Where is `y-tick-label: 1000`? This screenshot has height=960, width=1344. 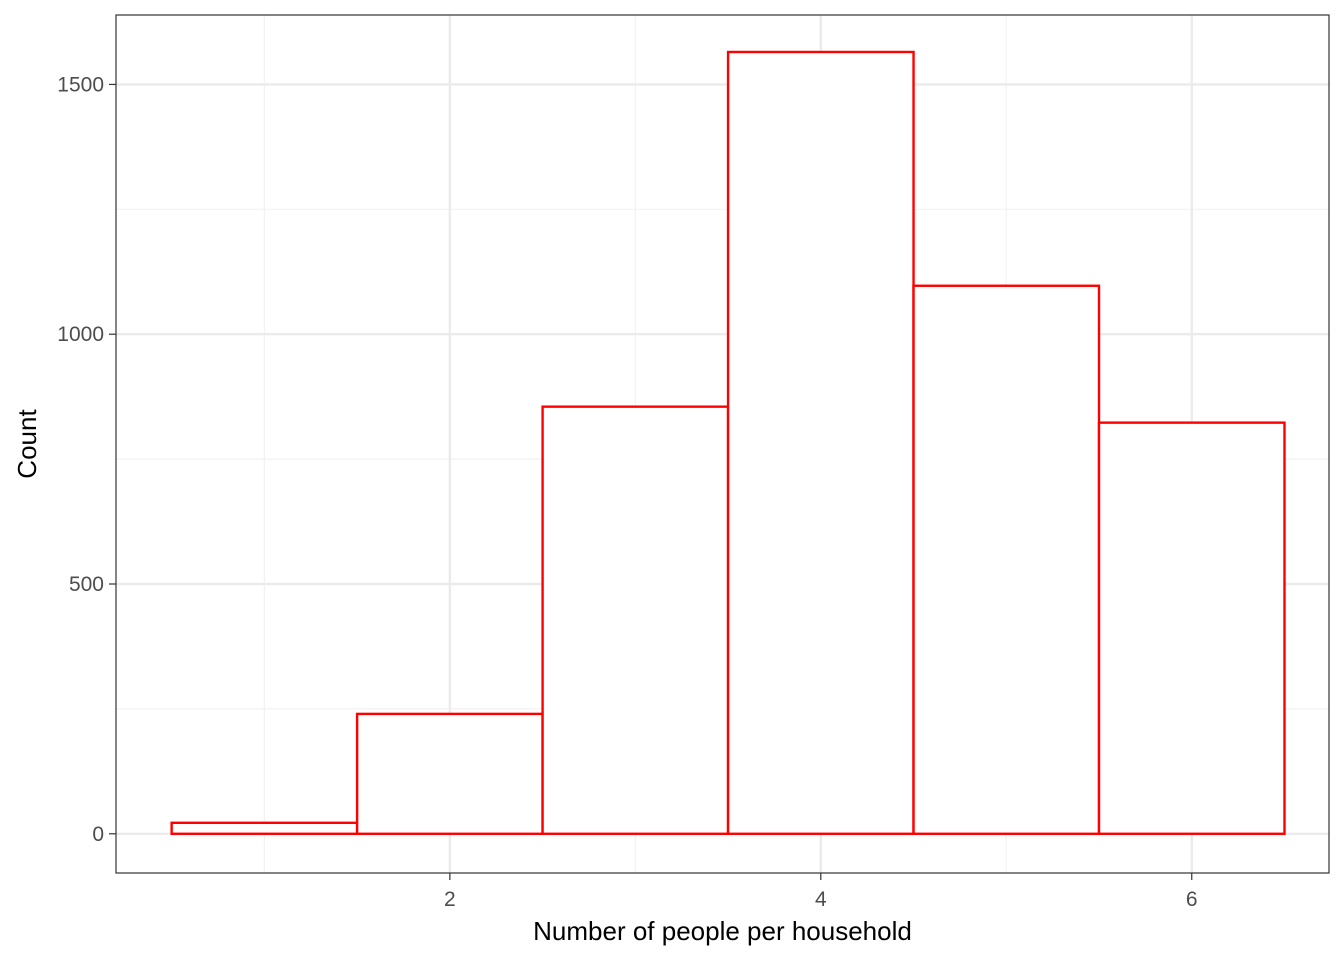
y-tick-label: 1000 is located at coordinates (80, 334).